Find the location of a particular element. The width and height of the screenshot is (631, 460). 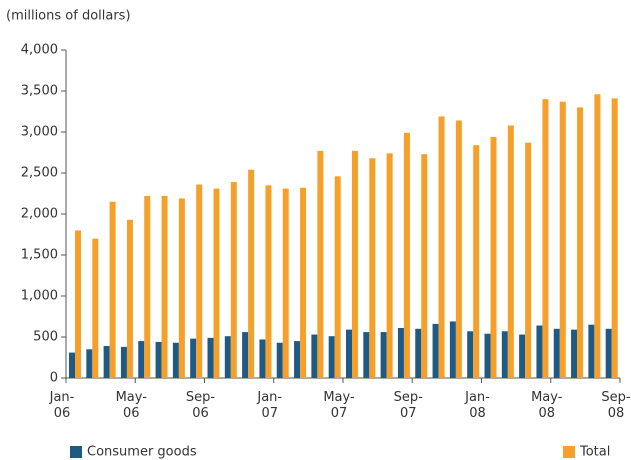

y-tick-label: 4,000 is located at coordinates (39, 50).